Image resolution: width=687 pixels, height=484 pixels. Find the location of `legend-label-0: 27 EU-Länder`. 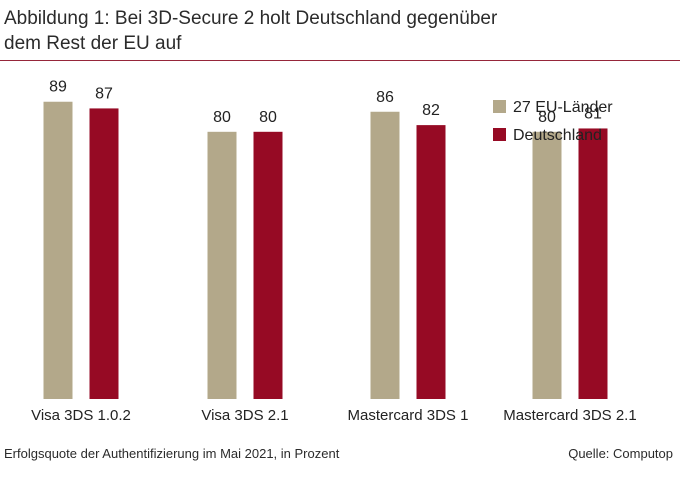

legend-label-0: 27 EU-Länder is located at coordinates (563, 107).